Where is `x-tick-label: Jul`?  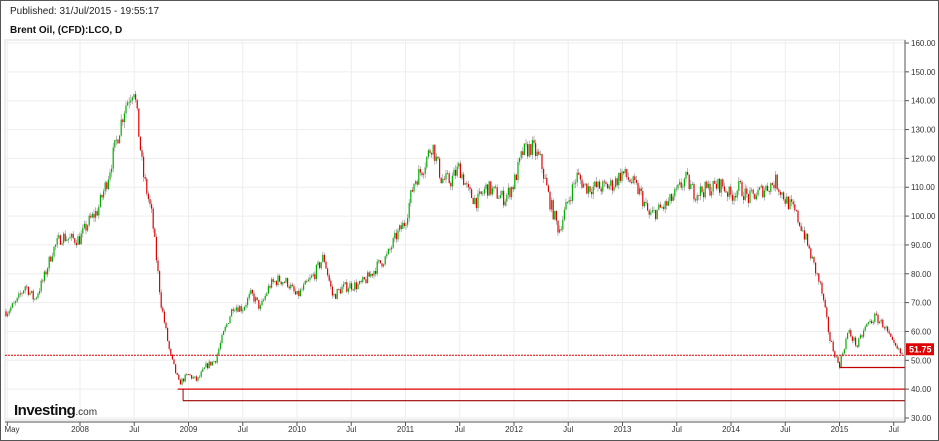 x-tick-label: Jul is located at coordinates (134, 429).